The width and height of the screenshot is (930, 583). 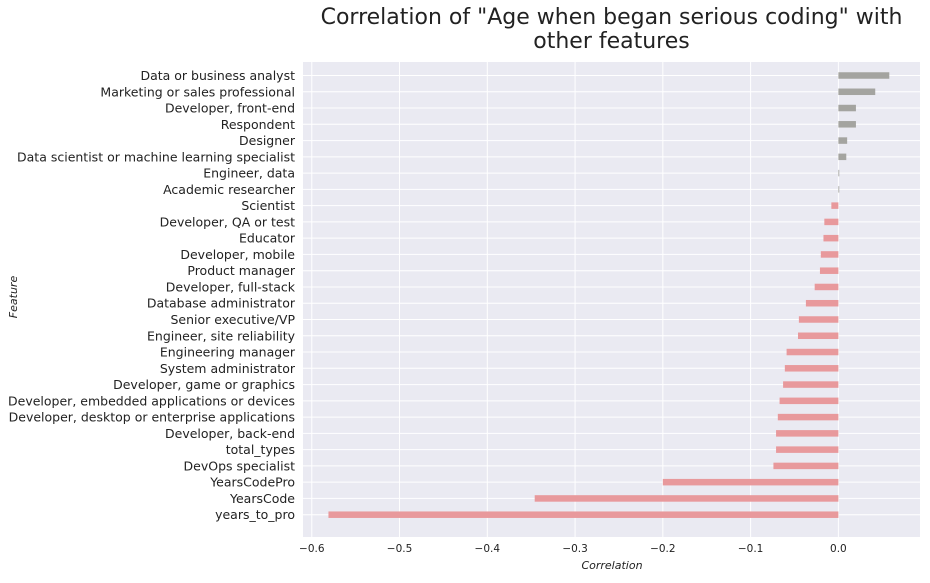 What do you see at coordinates (267, 140) in the screenshot?
I see `y-tick-label: Designer` at bounding box center [267, 140].